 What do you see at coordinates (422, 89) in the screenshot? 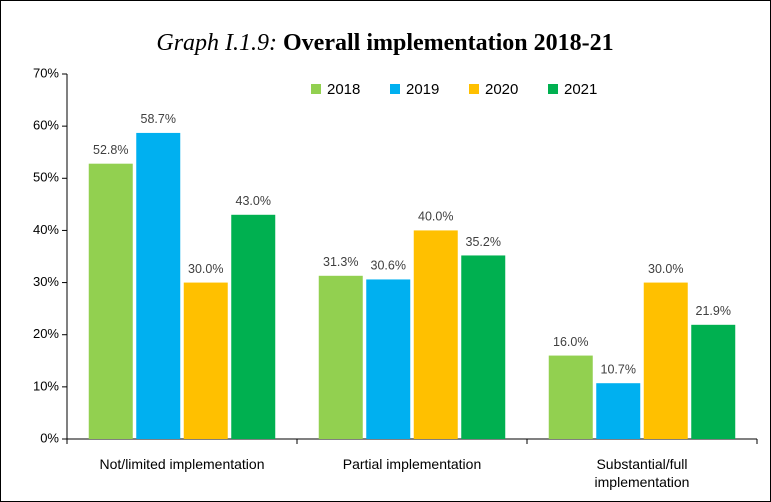
I see `legend-label: 2019` at bounding box center [422, 89].